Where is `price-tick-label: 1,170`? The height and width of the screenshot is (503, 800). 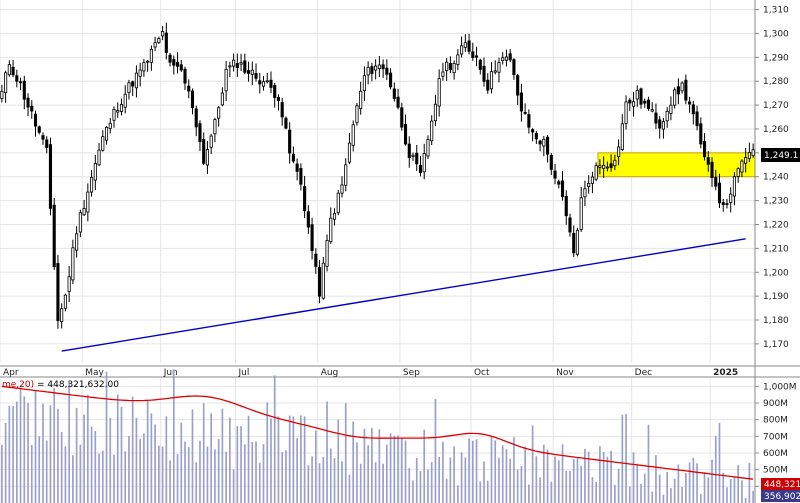
price-tick-label: 1,170 is located at coordinates (776, 345).